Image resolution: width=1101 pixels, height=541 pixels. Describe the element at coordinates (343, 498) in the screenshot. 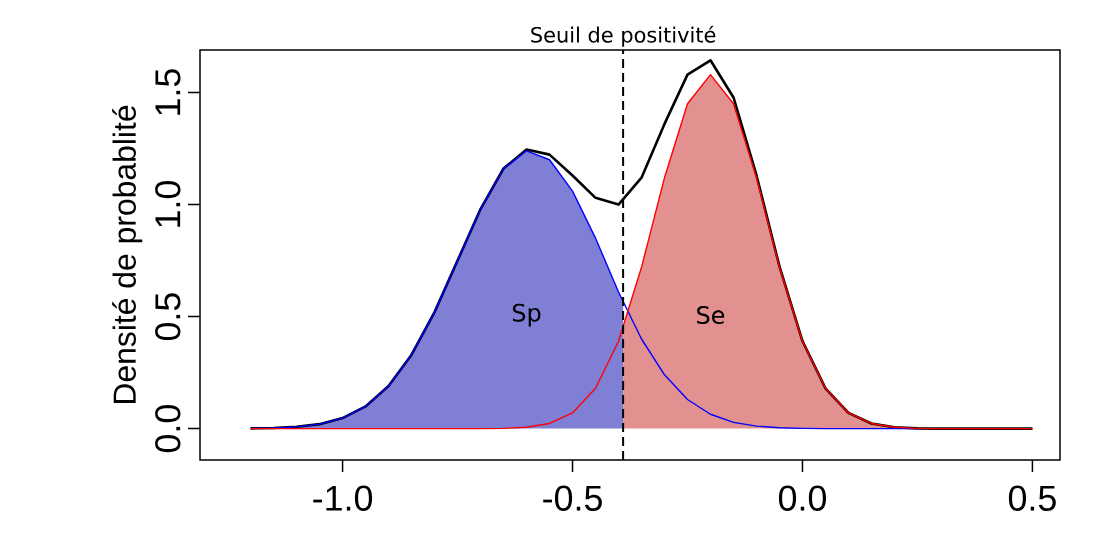

I see `x-tick-label: -1.0` at that location.